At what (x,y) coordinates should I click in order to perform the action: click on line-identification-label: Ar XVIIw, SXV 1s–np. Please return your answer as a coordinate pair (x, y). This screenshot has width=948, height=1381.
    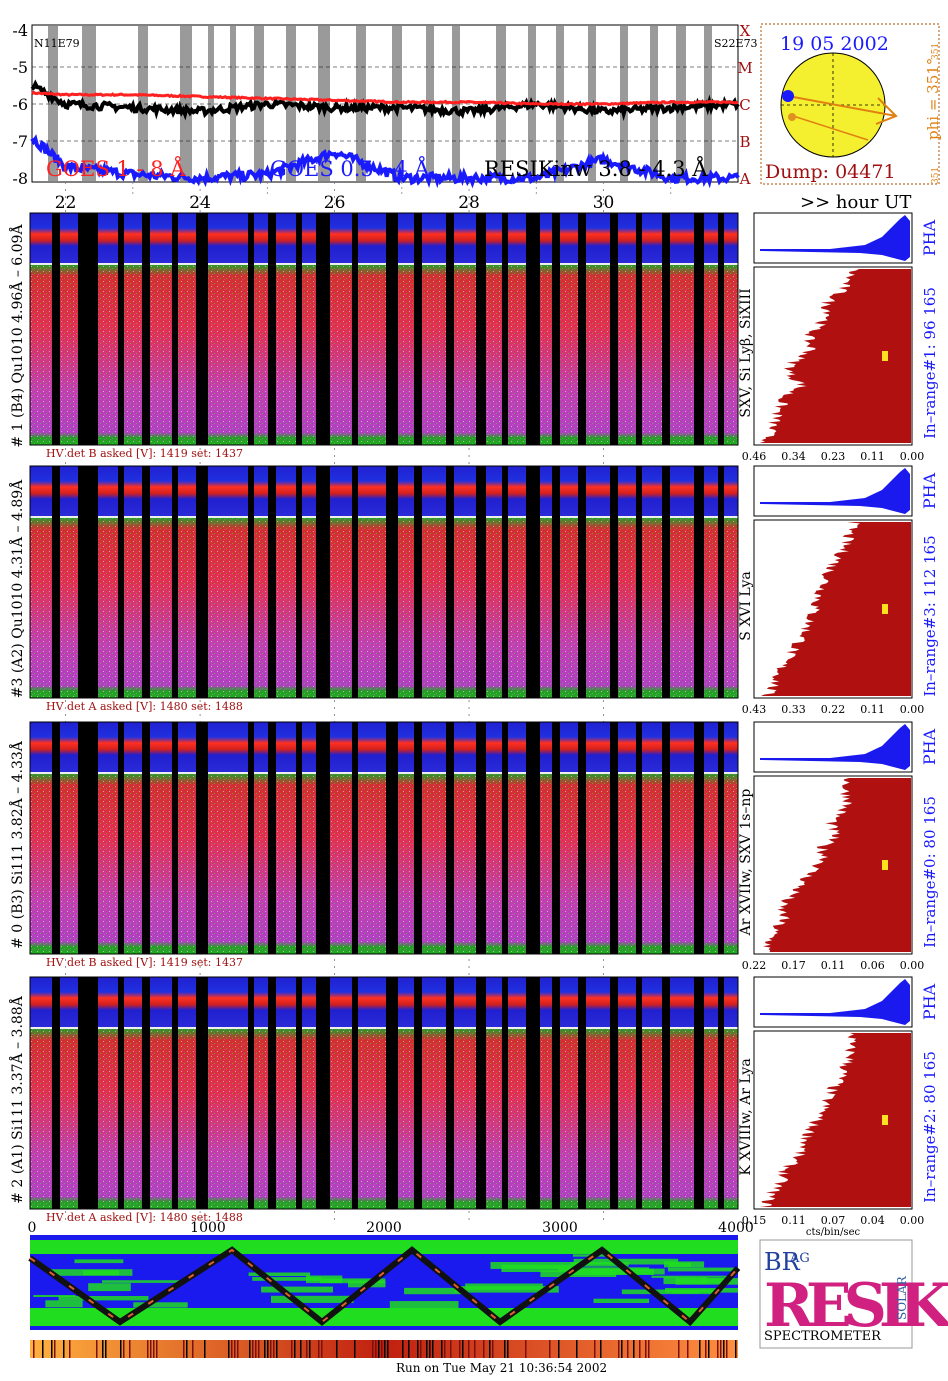
    Looking at the image, I should click on (746, 863).